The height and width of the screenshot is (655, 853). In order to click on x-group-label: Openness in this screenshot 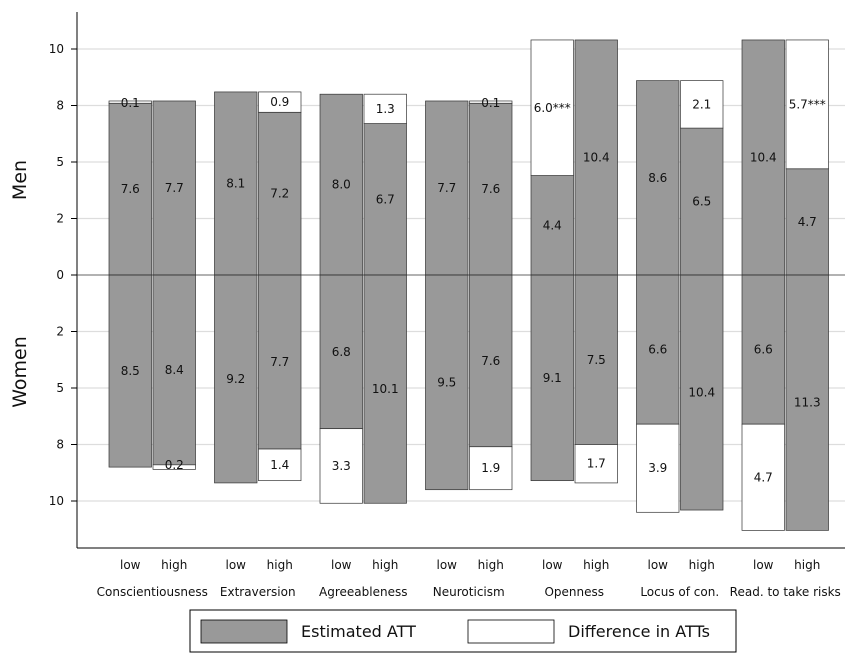, I will do `click(574, 592)`.